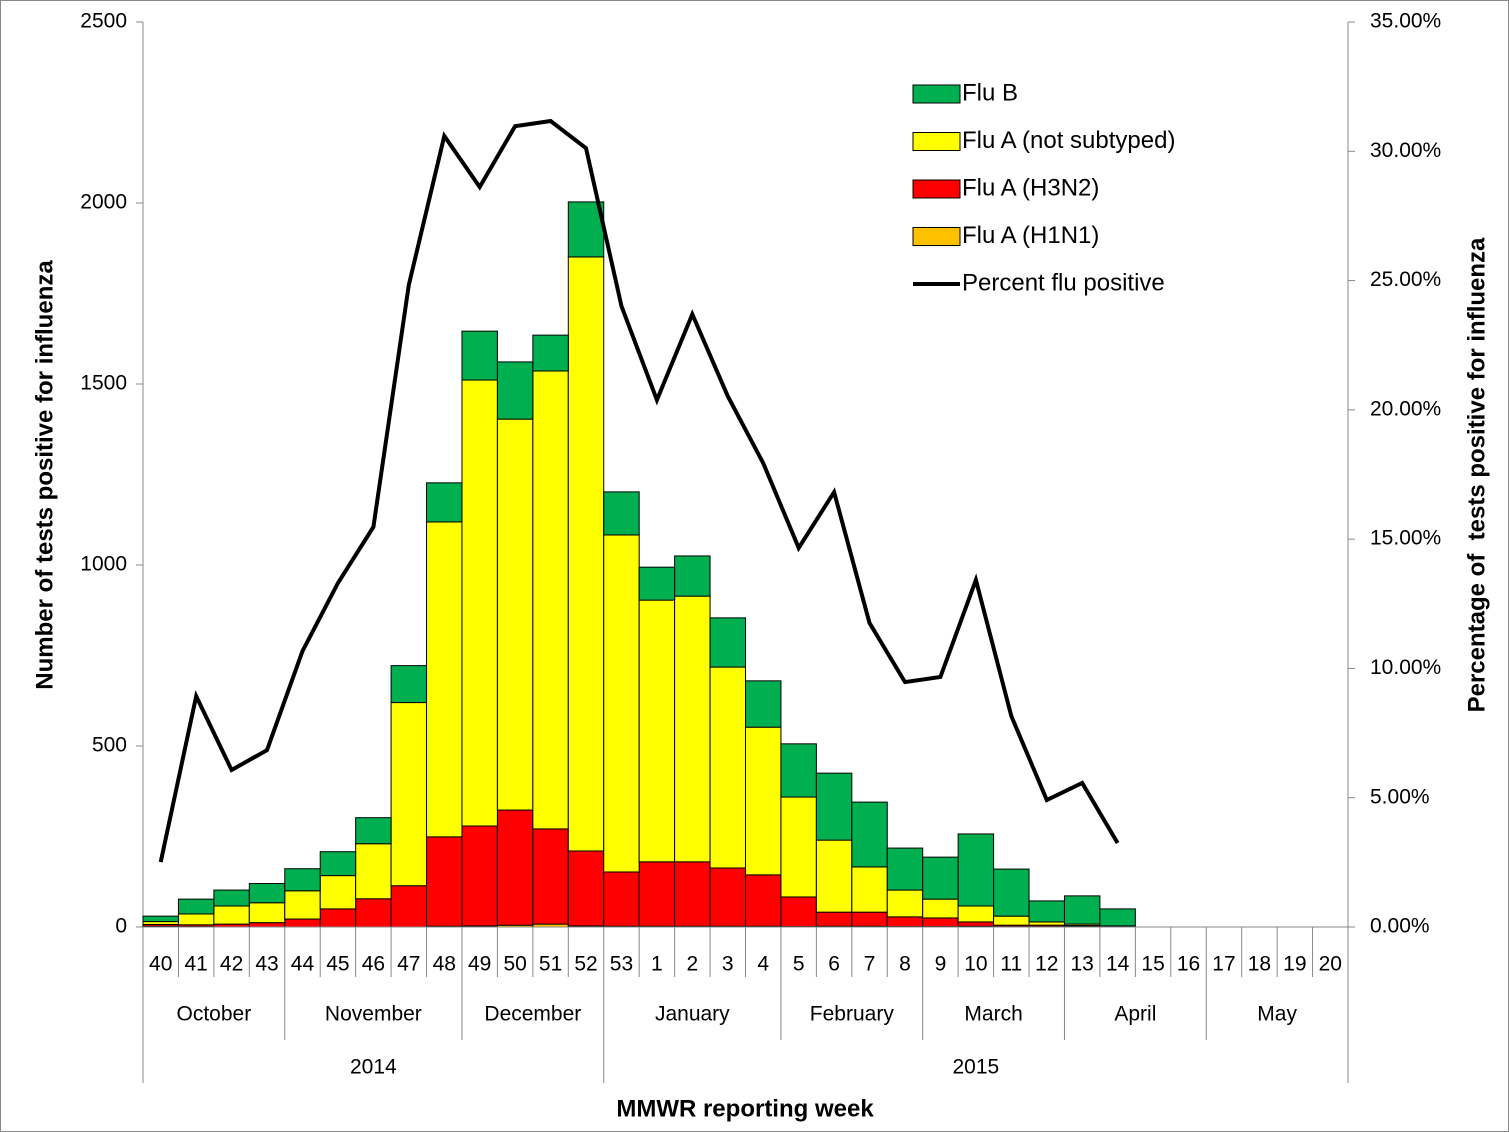 Image resolution: width=1509 pixels, height=1132 pixels. Describe the element at coordinates (373, 1014) in the screenshot. I see `month-label: November` at that location.